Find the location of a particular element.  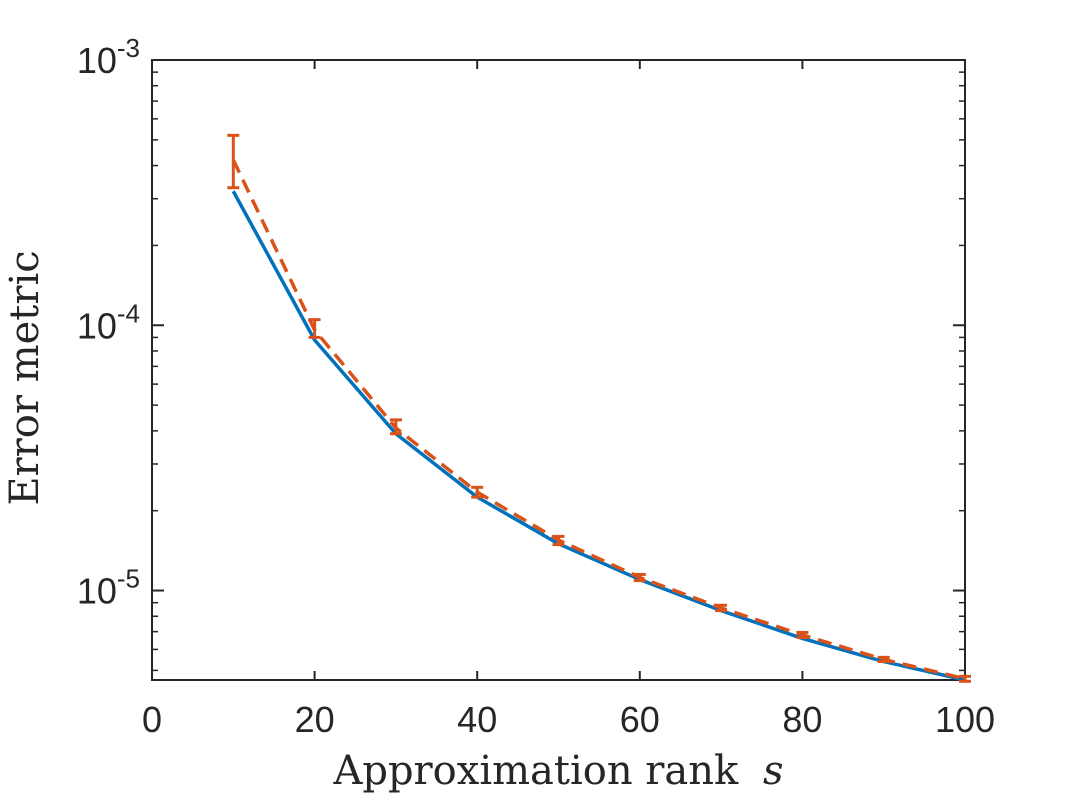

y-tick-label: 10⁻⁵ is located at coordinates (108, 588).